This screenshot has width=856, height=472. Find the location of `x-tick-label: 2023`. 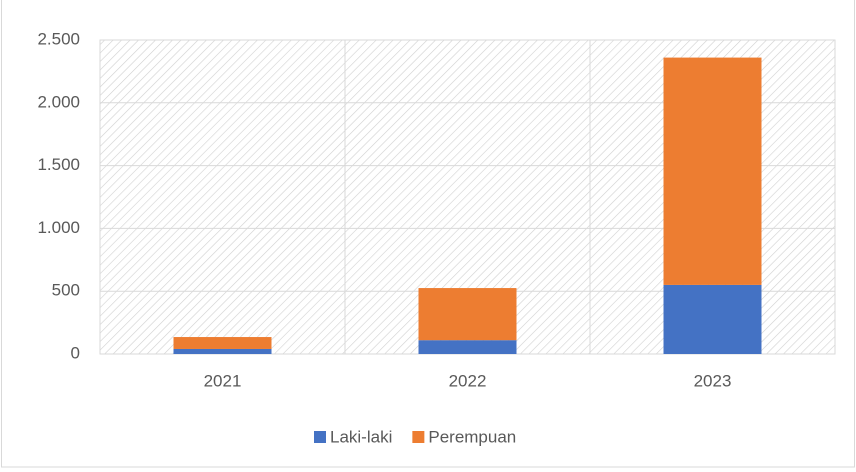

x-tick-label: 2023 is located at coordinates (713, 380).